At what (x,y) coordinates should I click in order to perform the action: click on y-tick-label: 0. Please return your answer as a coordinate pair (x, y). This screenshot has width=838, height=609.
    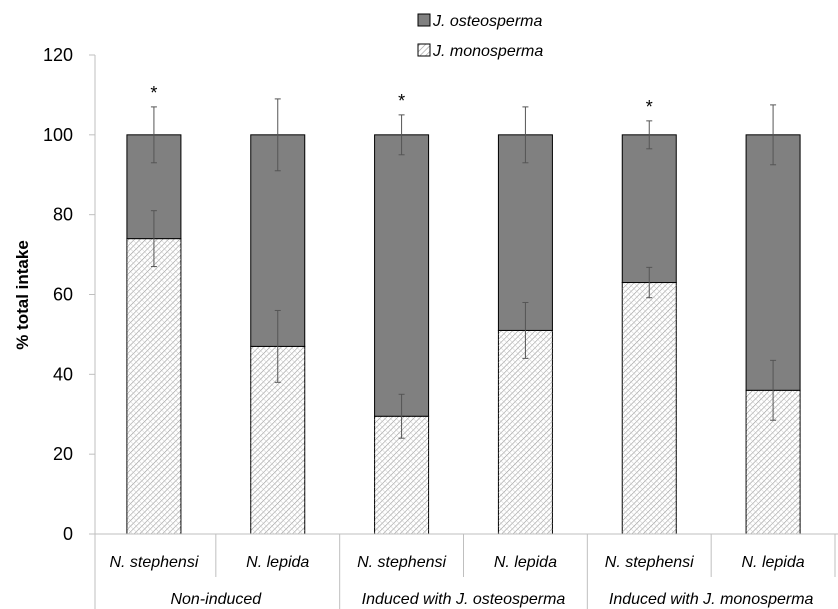
    Looking at the image, I should click on (68, 534).